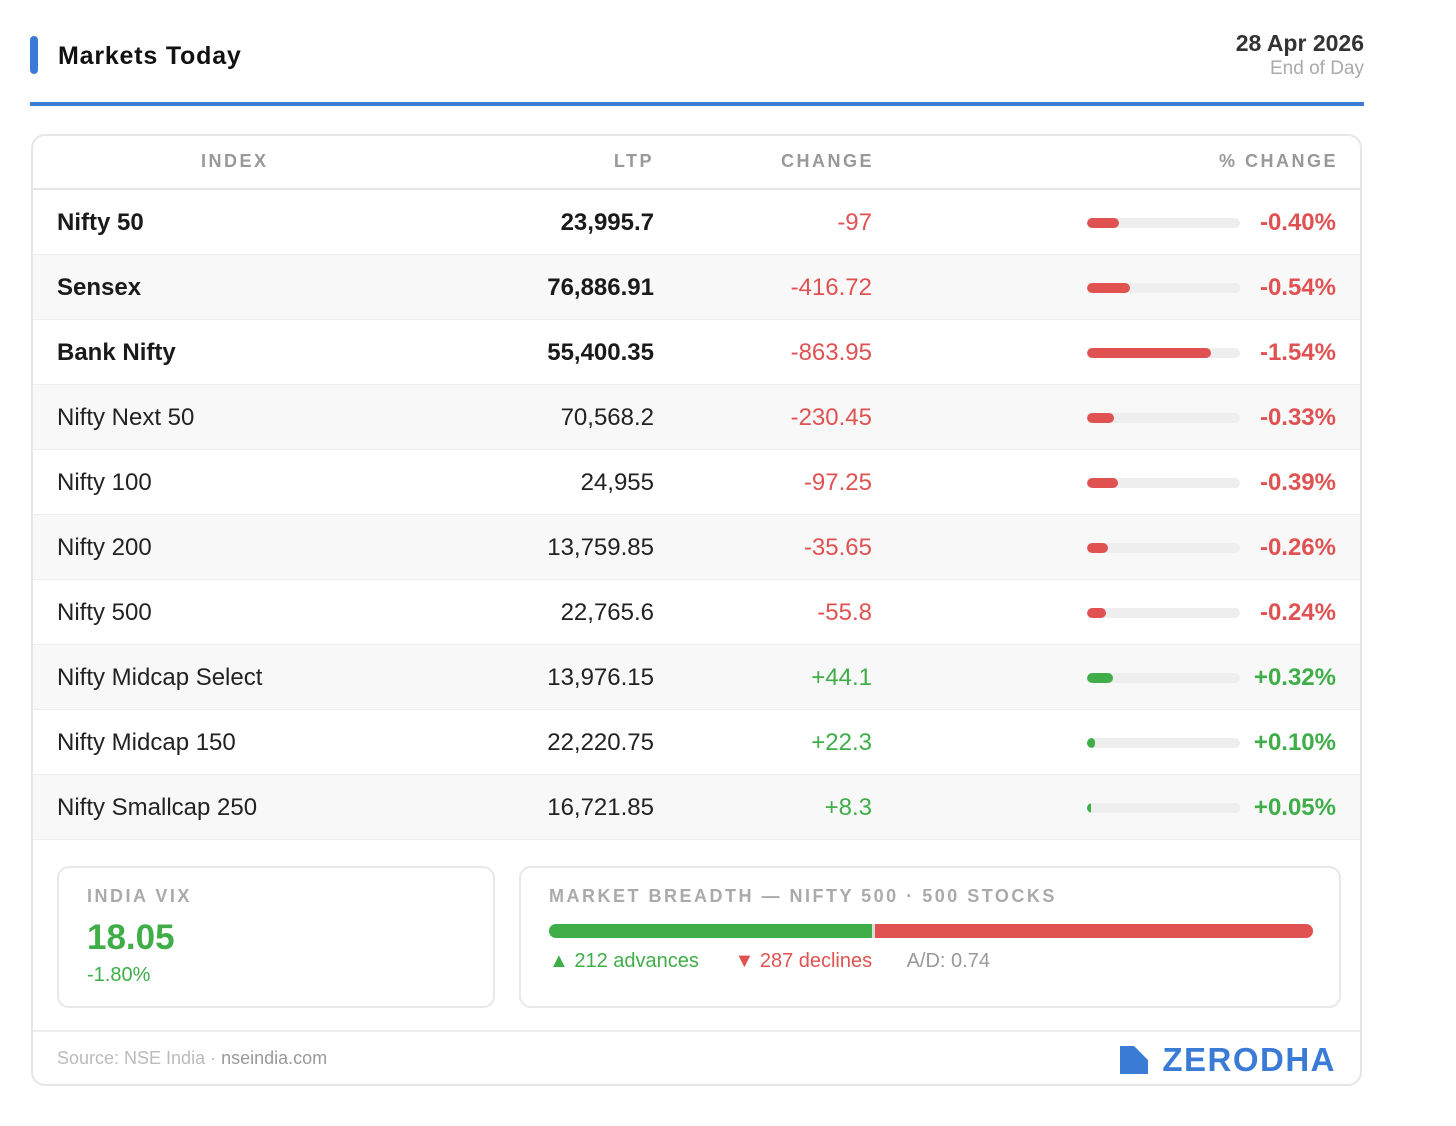  I want to click on index-ltp: 55,400.35, so click(600, 352).